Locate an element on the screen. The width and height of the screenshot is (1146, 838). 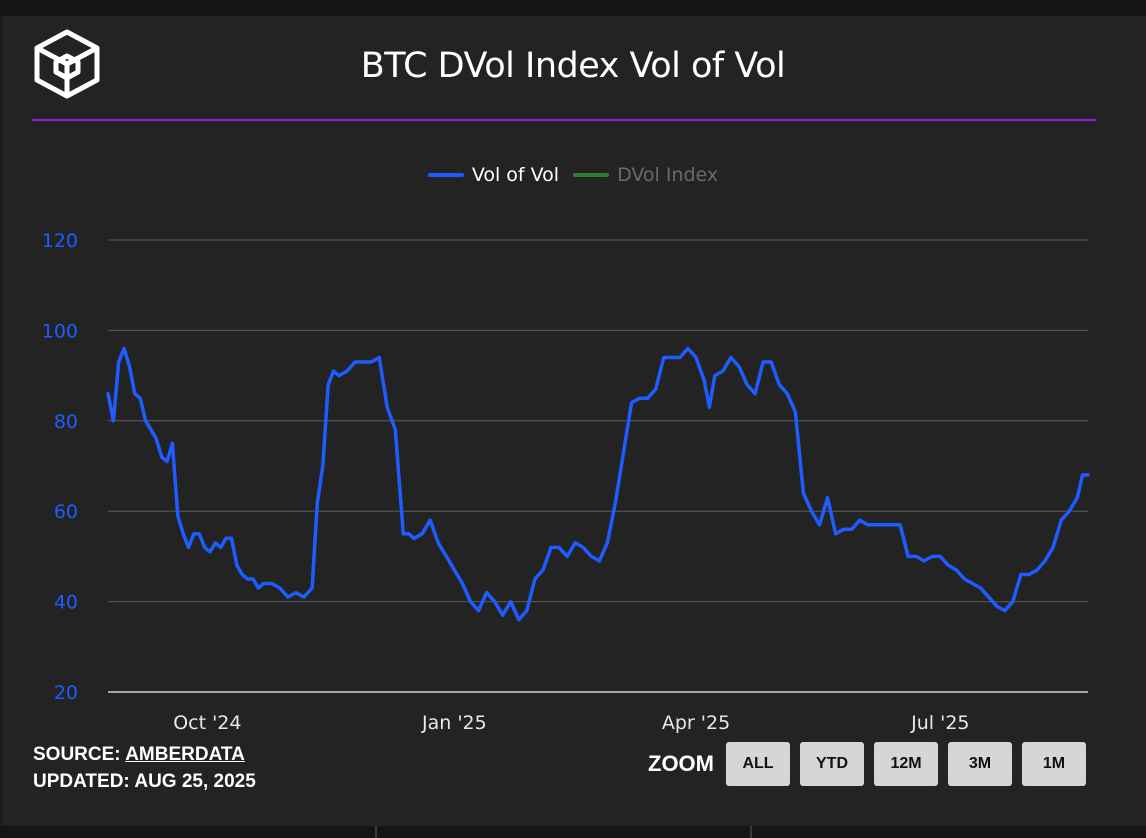
chart-header is located at coordinates (573, 61).